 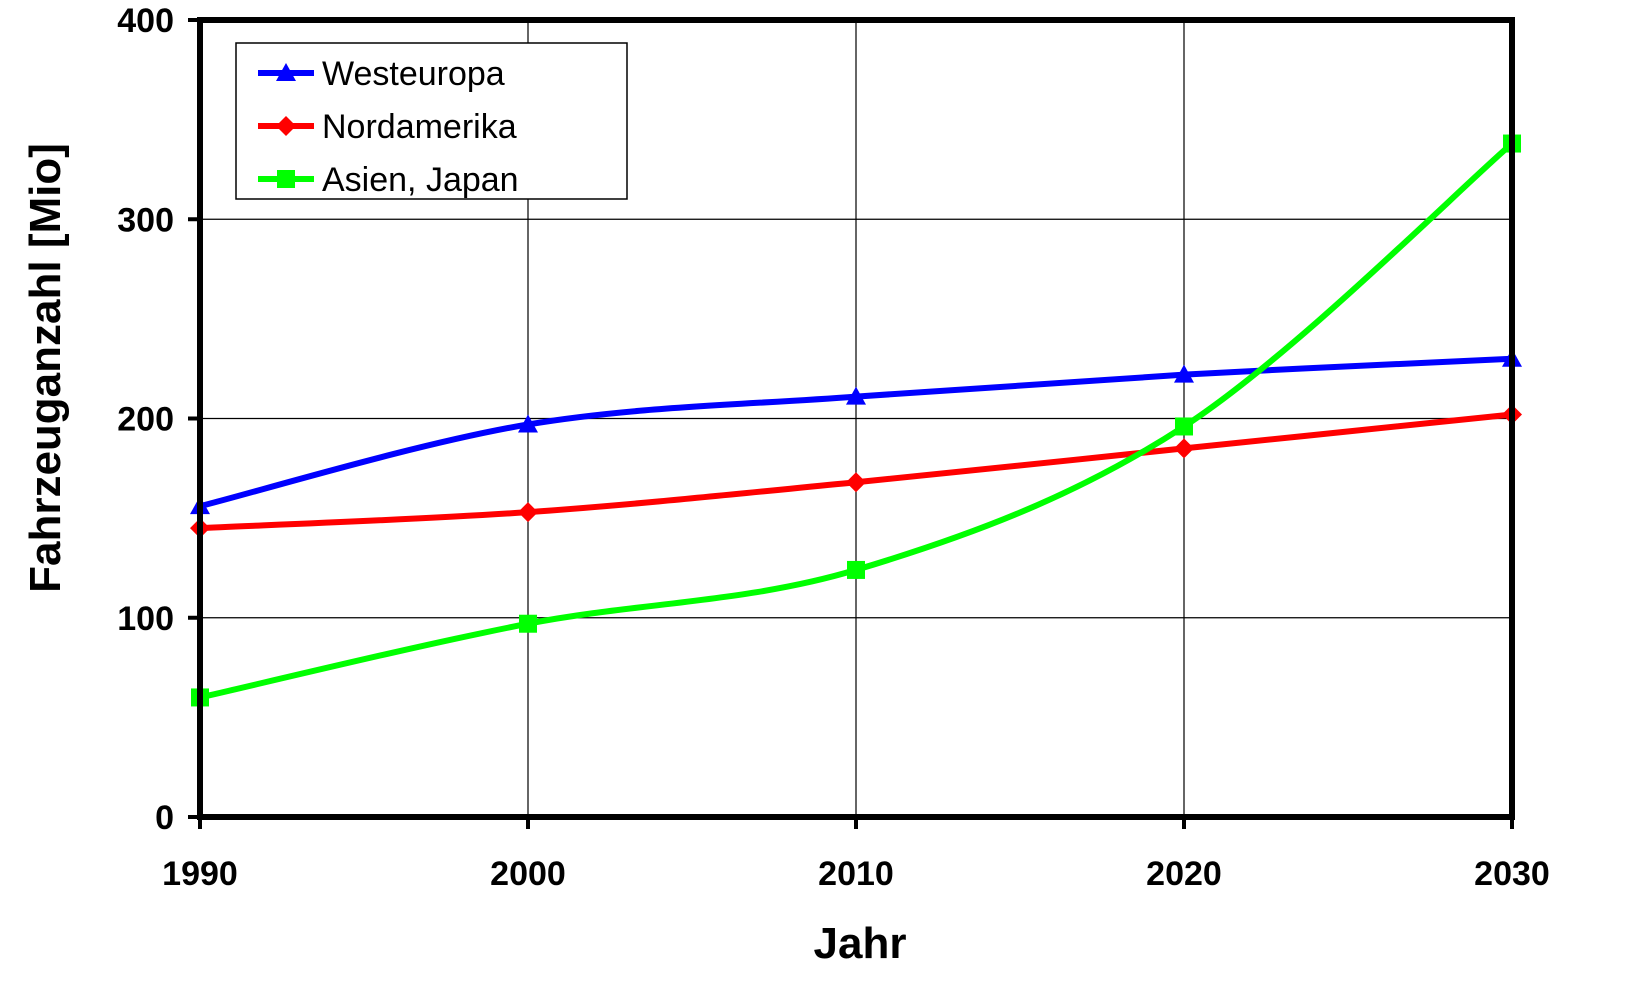 What do you see at coordinates (145, 220) in the screenshot?
I see `y-tick-label: 300` at bounding box center [145, 220].